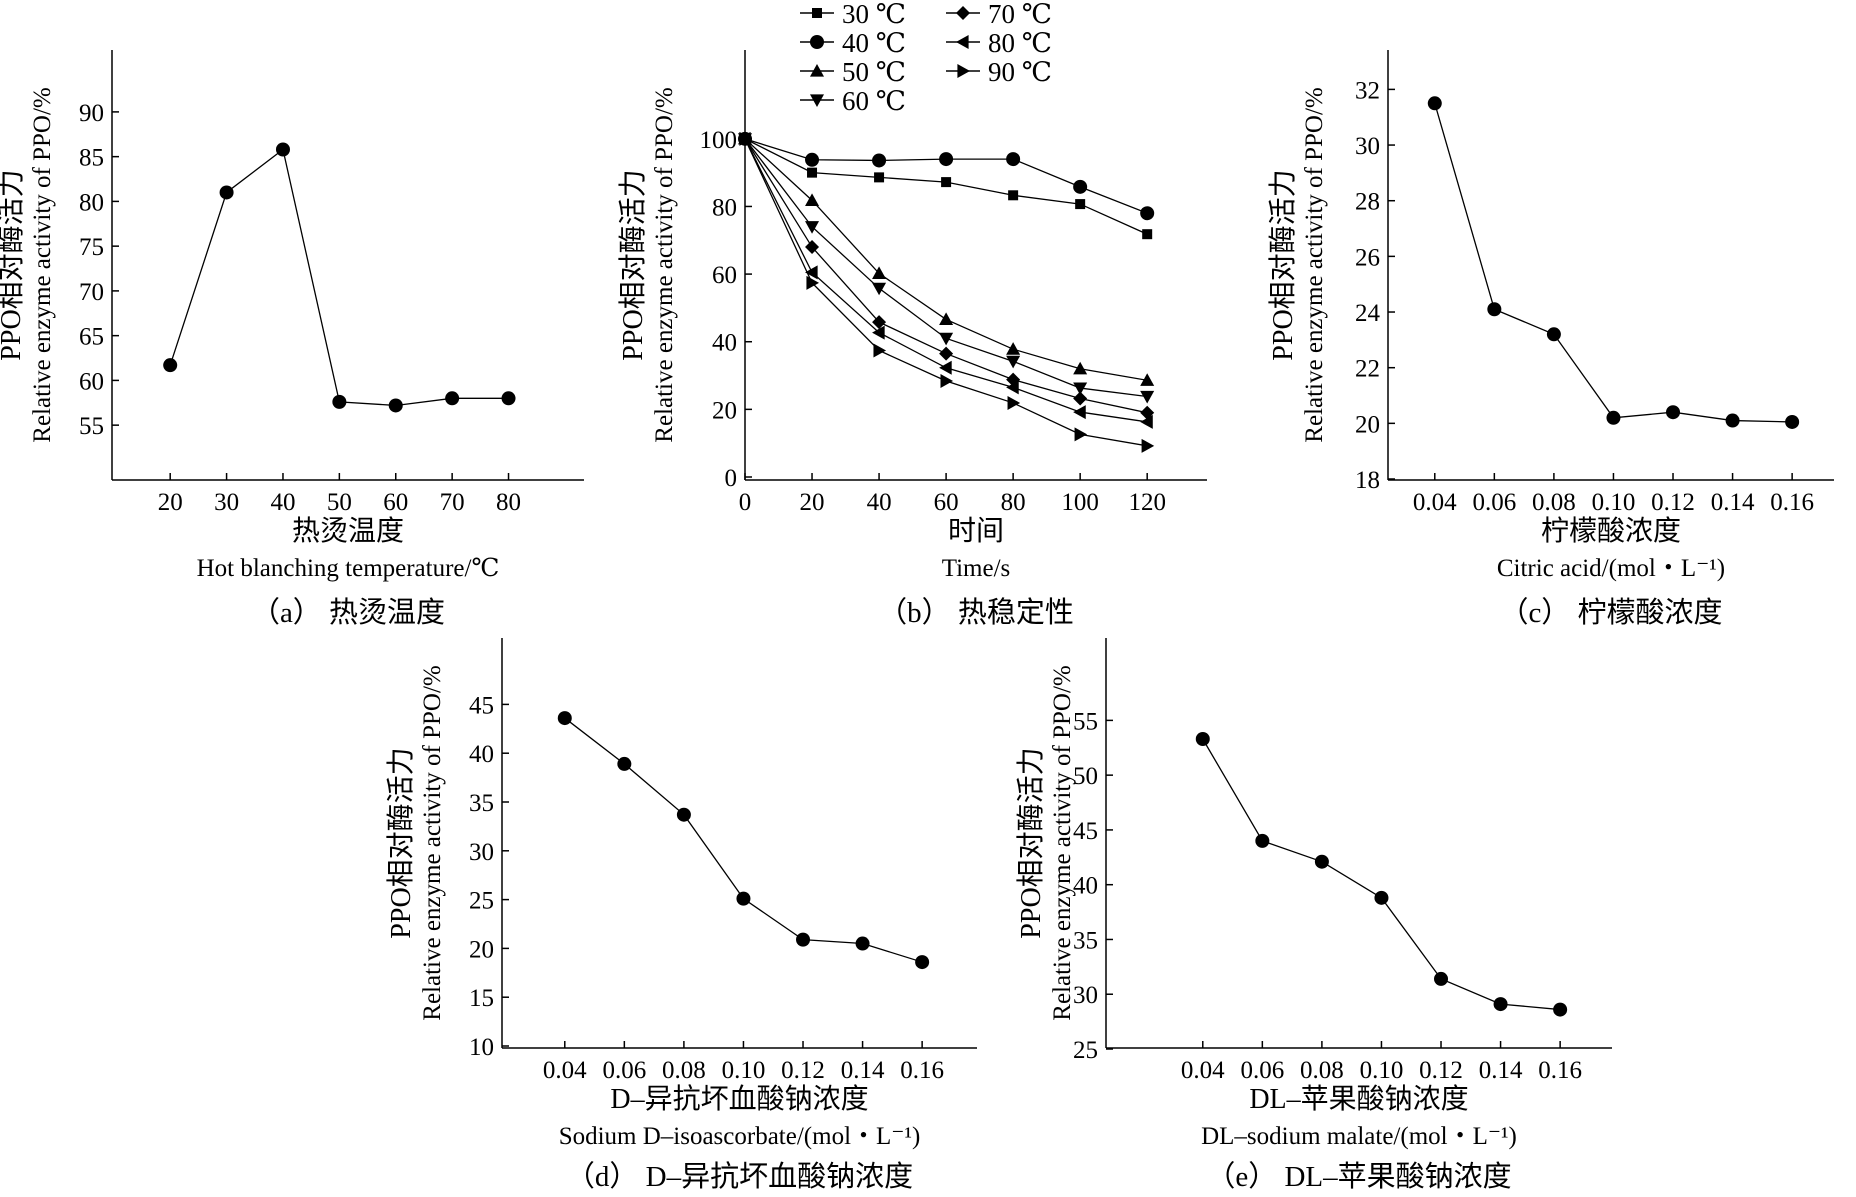 The image size is (1856, 1197). Describe the element at coordinates (1020, 14) in the screenshot. I see `legend-label: 70 ℃` at that location.